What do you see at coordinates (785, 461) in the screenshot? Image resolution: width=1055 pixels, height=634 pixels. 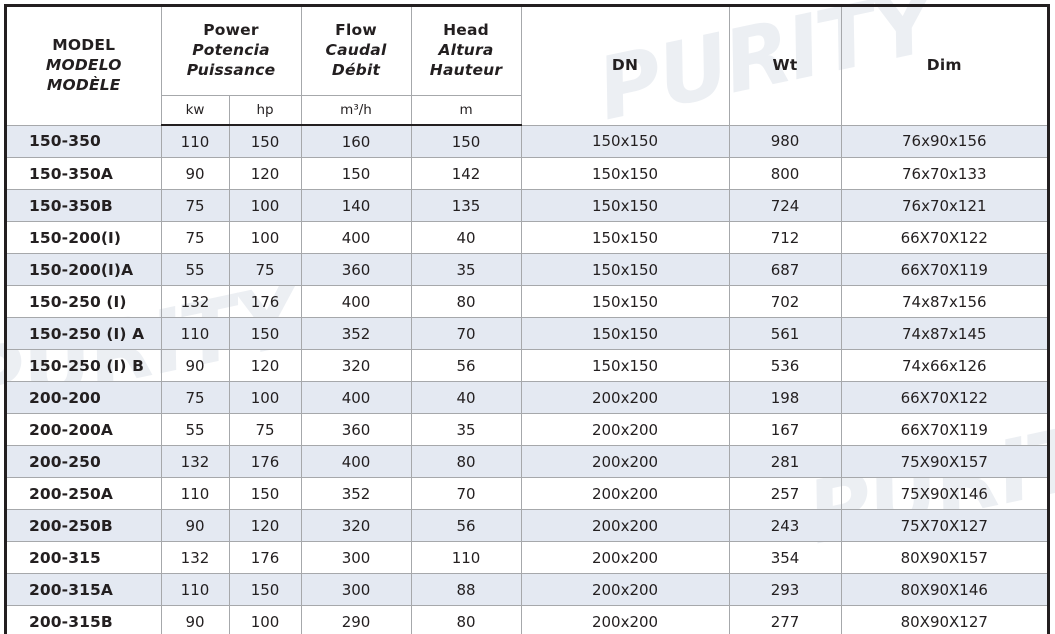 I see `cell-wt: 281` at bounding box center [785, 461].